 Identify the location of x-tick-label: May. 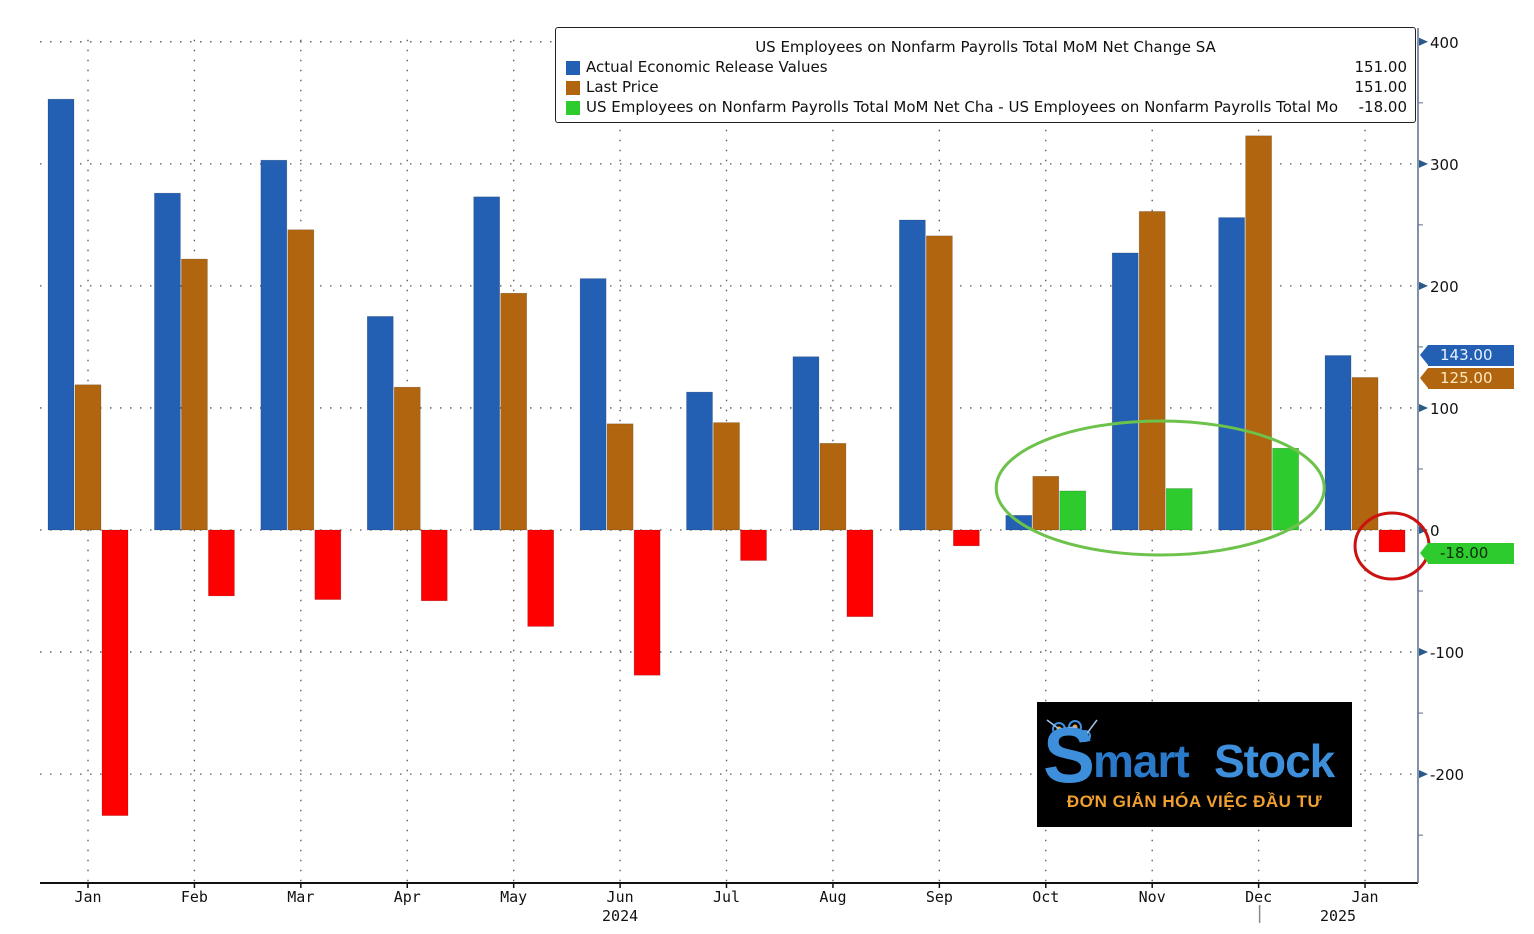
(513, 897).